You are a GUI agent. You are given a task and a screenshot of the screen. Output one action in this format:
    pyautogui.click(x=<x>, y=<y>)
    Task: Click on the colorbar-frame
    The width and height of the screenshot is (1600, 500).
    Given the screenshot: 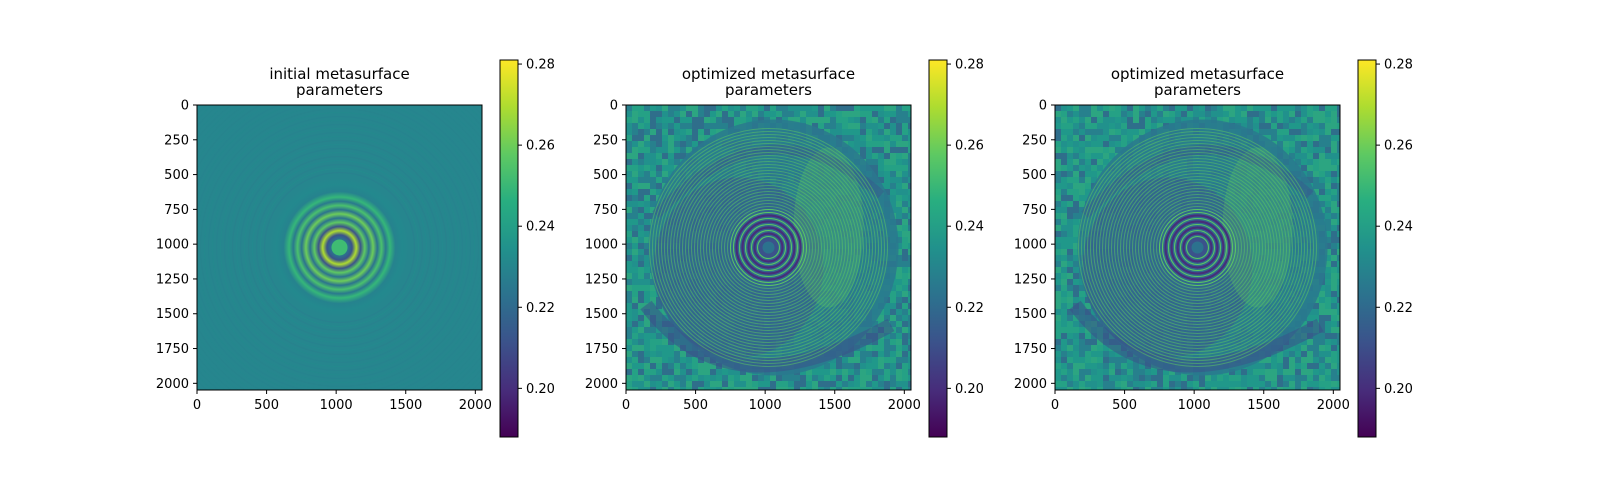 What is the action you would take?
    pyautogui.click(x=938, y=248)
    